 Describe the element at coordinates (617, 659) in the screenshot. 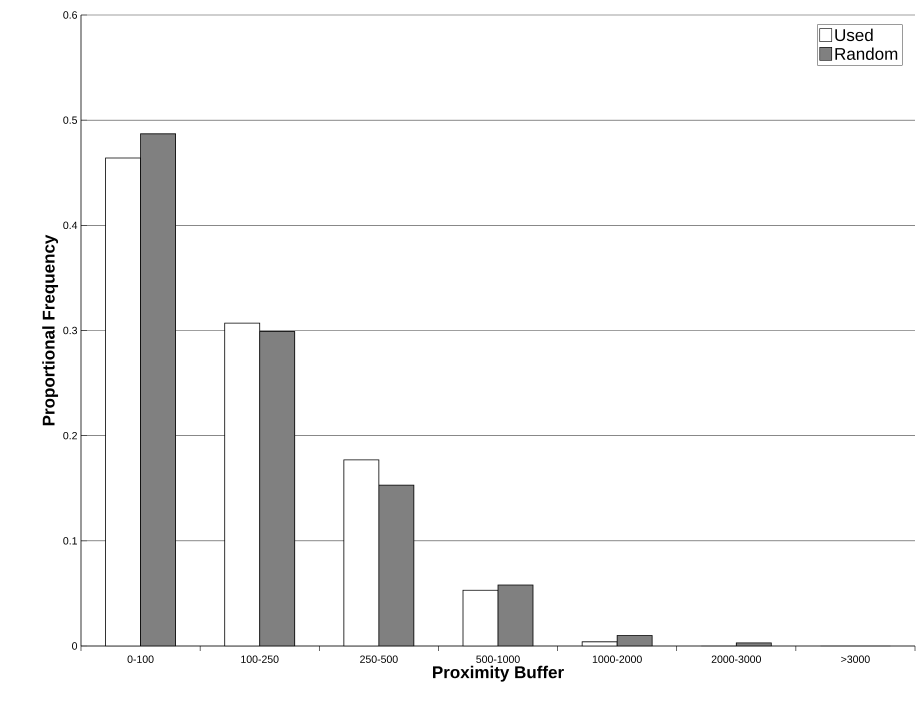

I see `x-tick-label: 1000-2000` at that location.